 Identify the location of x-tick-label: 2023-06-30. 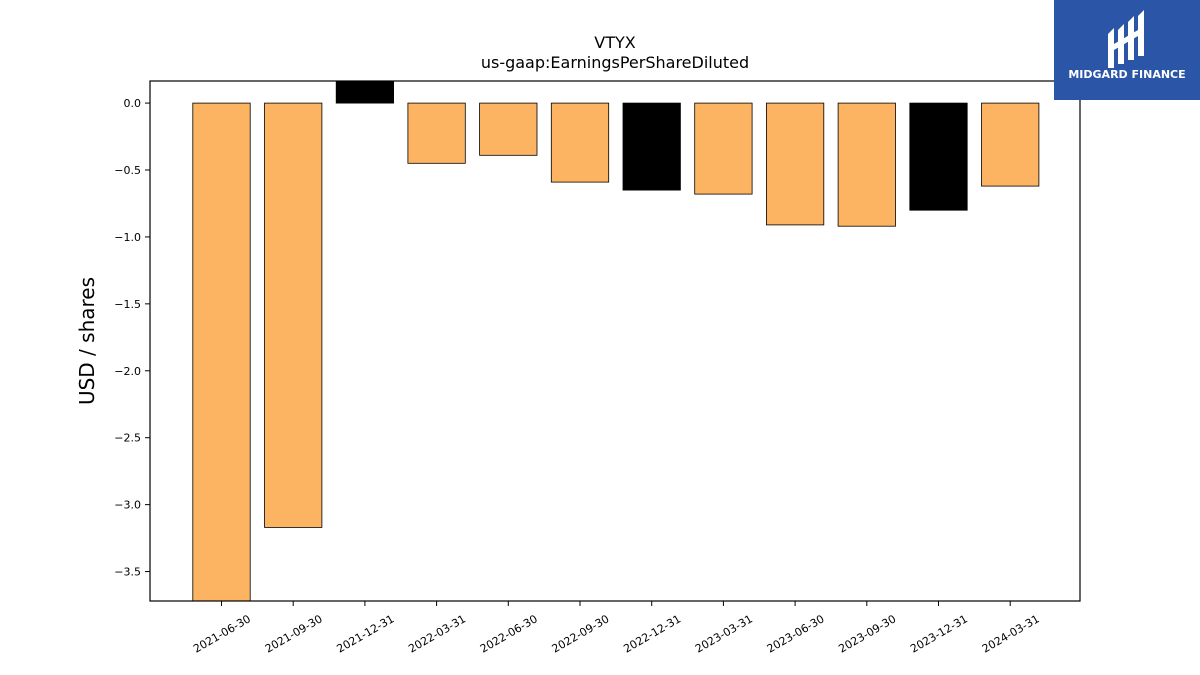
(796, 633).